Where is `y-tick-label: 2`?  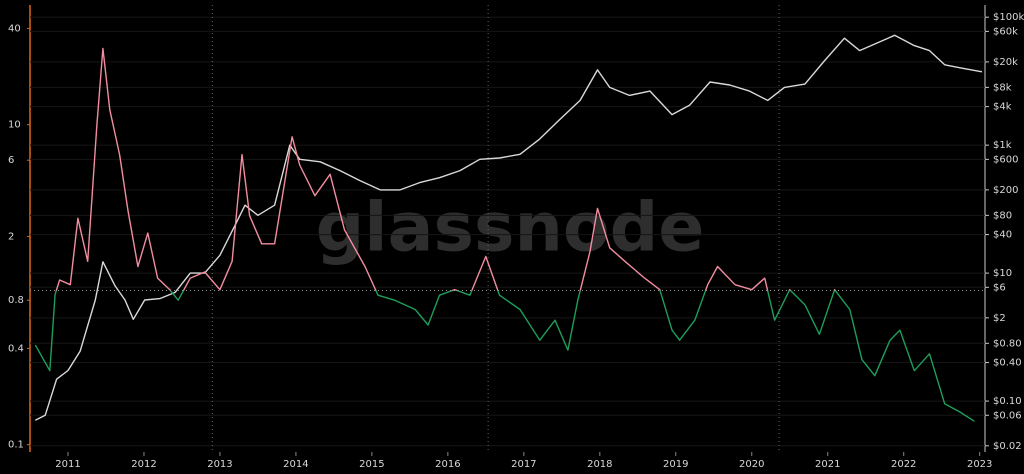 y-tick-label: 2 is located at coordinates (11, 237).